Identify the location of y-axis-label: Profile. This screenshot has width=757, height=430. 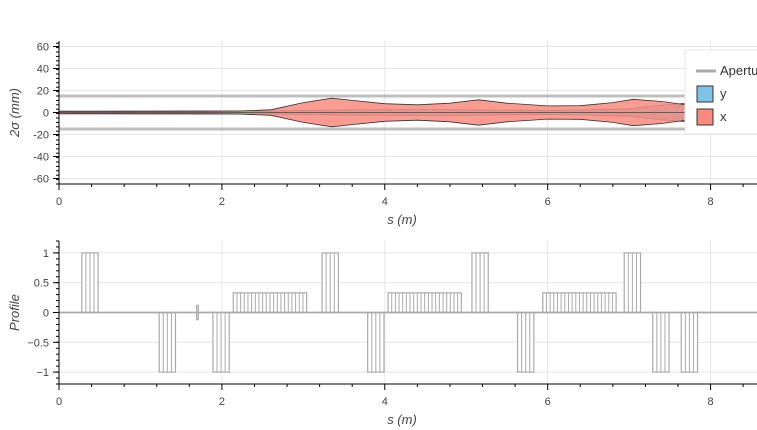
(14, 312).